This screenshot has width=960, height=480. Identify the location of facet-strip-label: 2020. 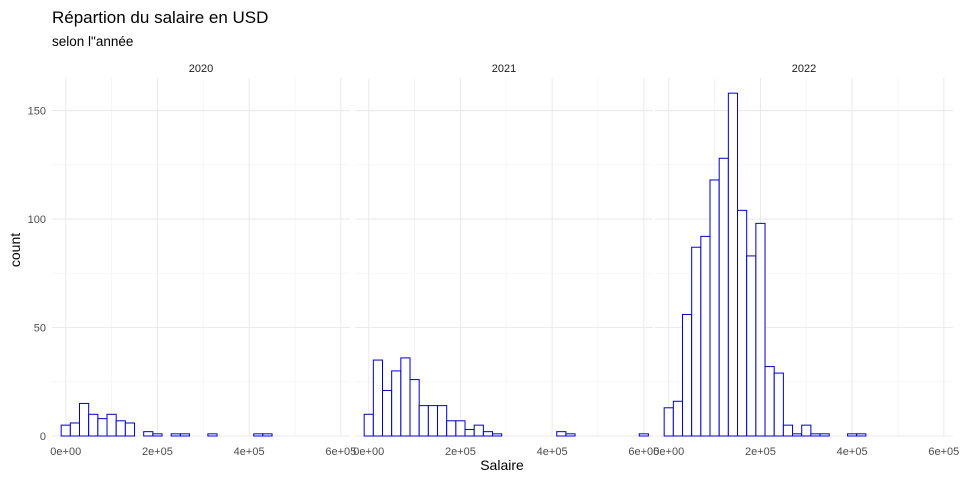
(201, 69).